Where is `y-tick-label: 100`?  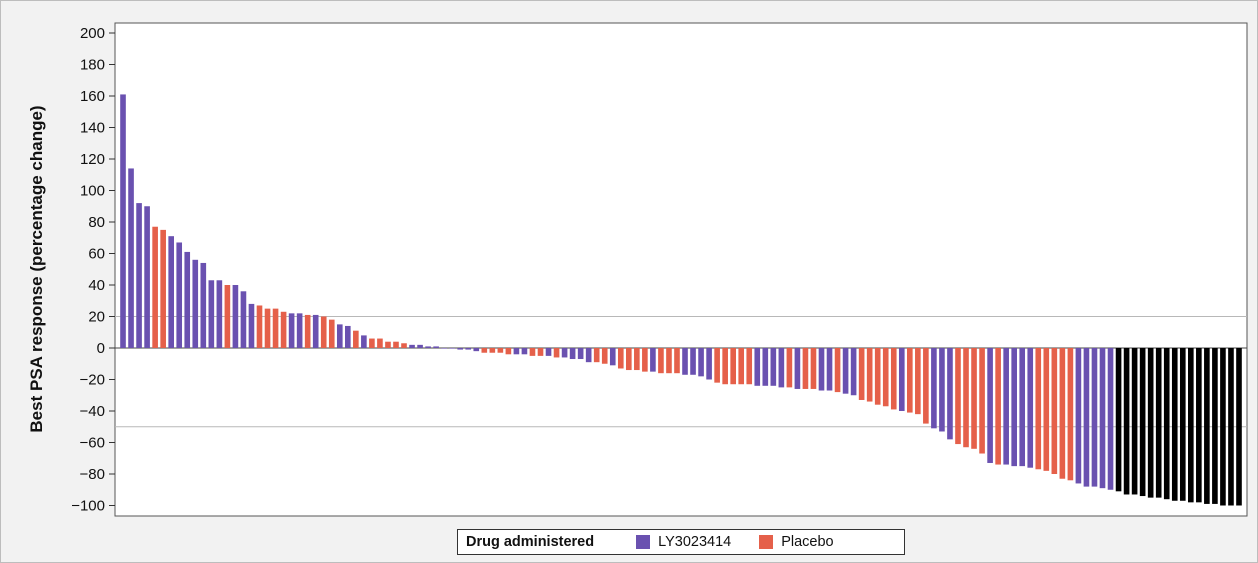 y-tick-label: 100 is located at coordinates (92, 191).